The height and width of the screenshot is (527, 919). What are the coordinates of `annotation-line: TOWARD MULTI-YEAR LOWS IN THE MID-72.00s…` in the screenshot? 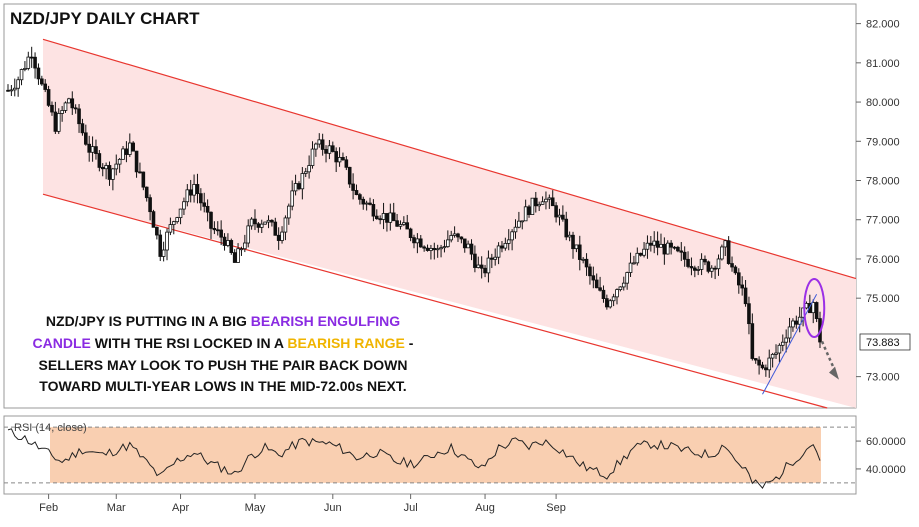 It's located at (222, 386).